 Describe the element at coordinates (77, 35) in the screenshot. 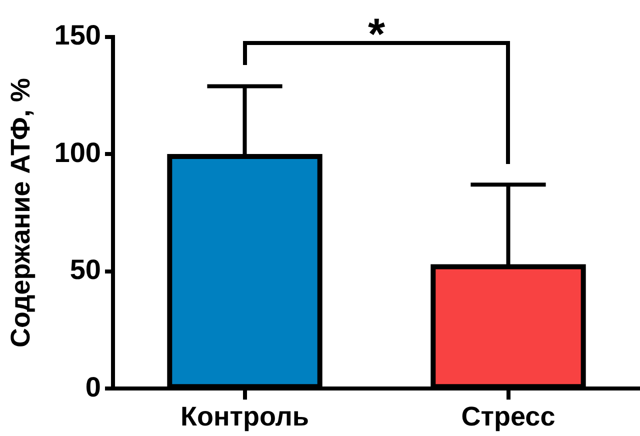

I see `y-tick-label: 150` at that location.